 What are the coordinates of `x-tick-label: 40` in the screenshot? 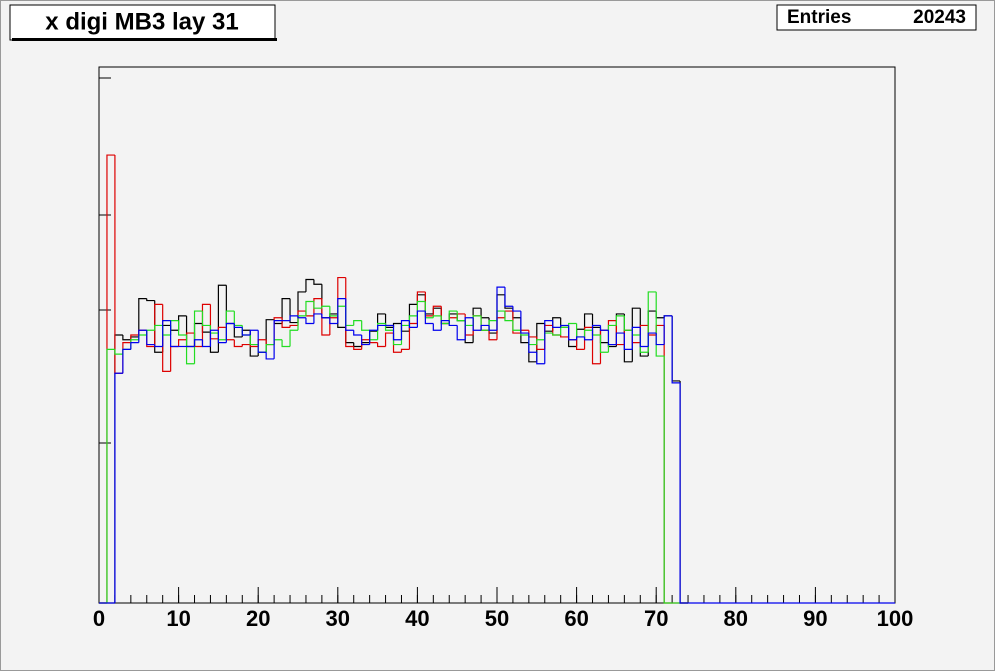 It's located at (417, 618).